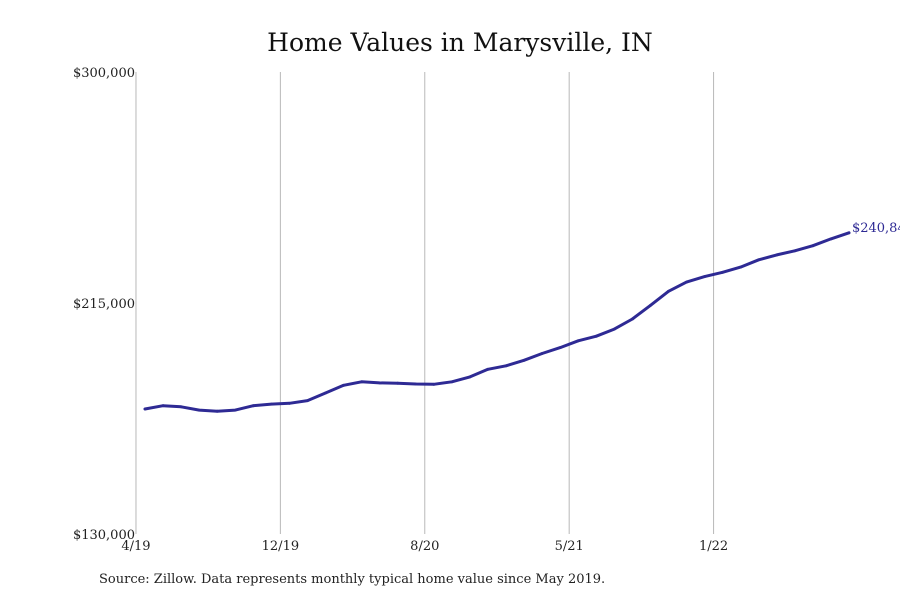  I want to click on x-tick-label: 5/21, so click(569, 546).